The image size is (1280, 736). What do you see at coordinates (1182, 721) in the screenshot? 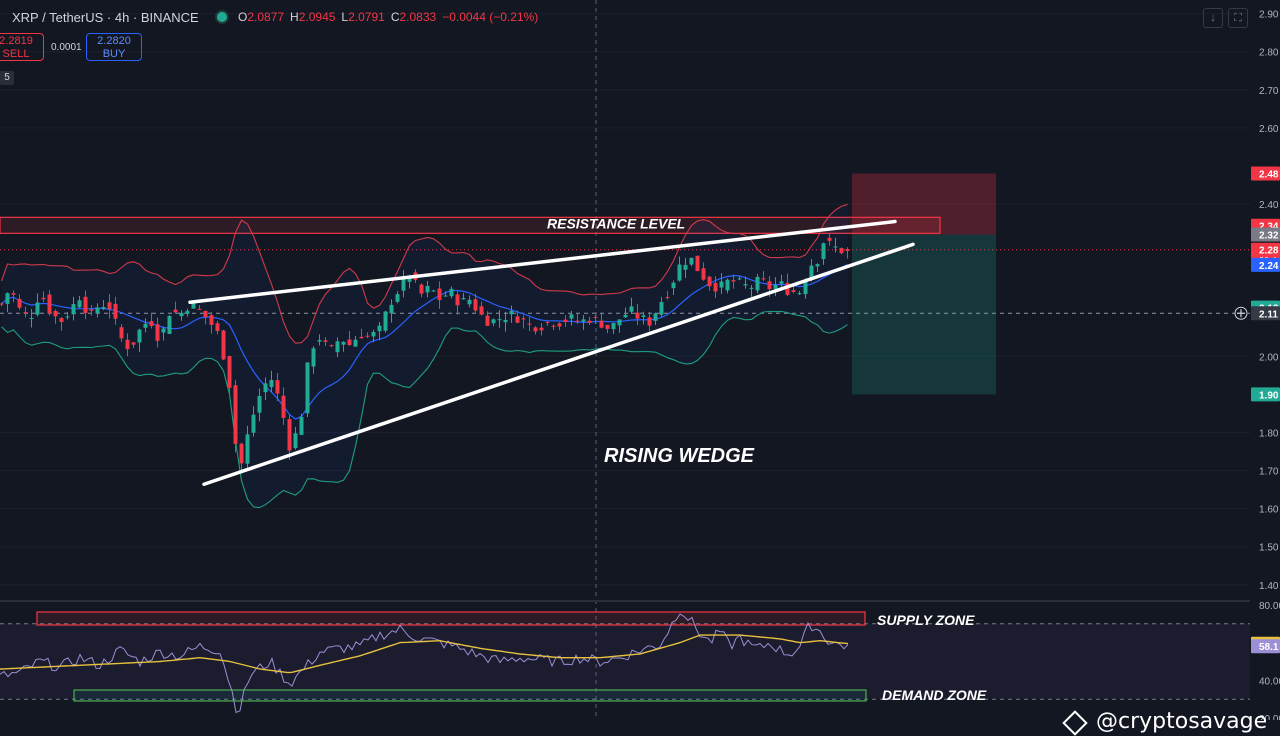
I see `watermark: @cryptosavage` at bounding box center [1182, 721].